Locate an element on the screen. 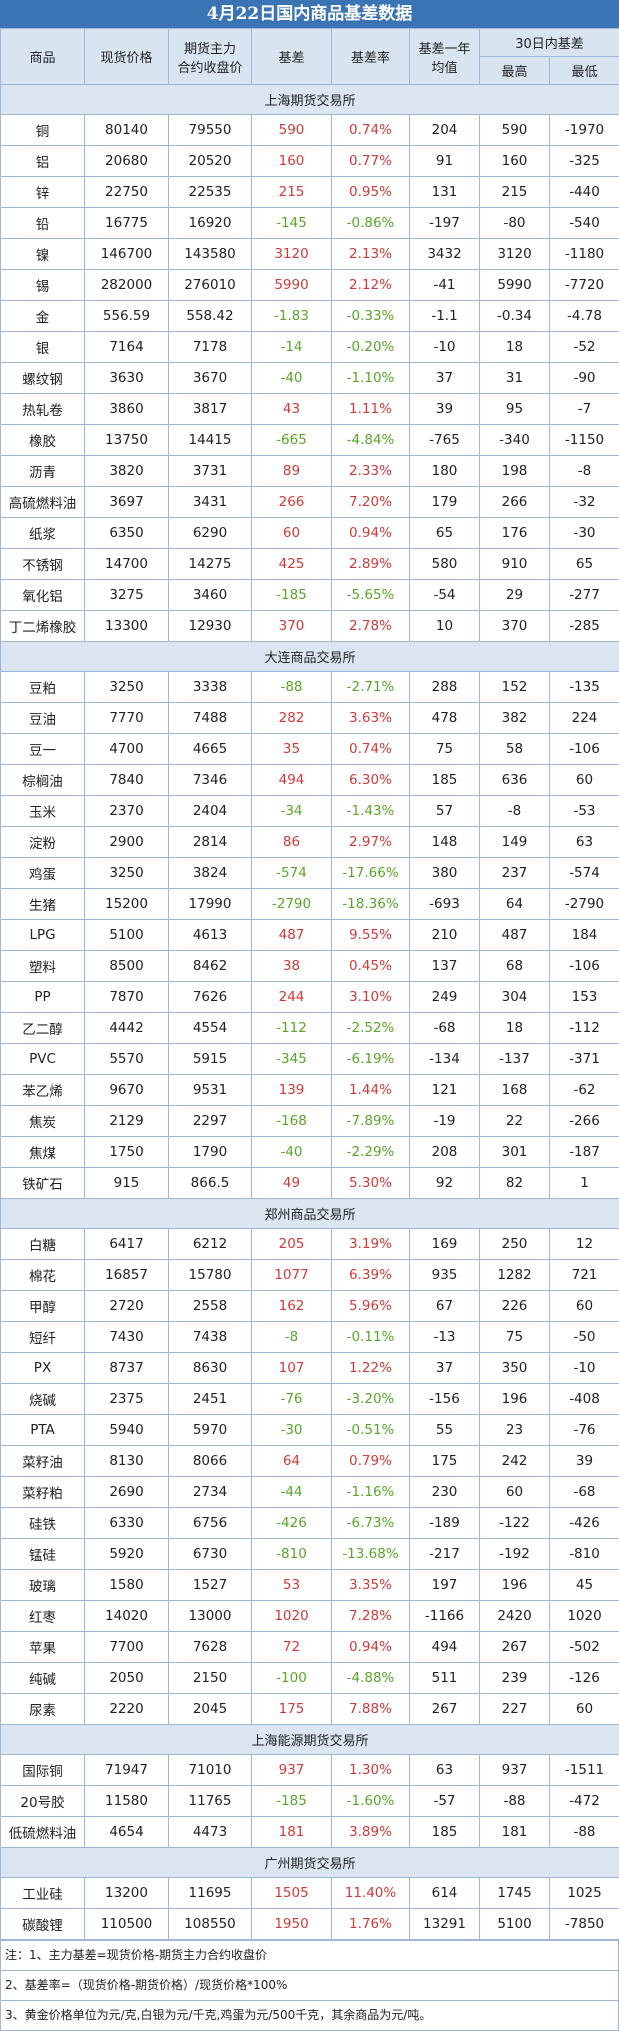 This screenshot has height=2031, width=619. cell-avg: 67 is located at coordinates (445, 1306).